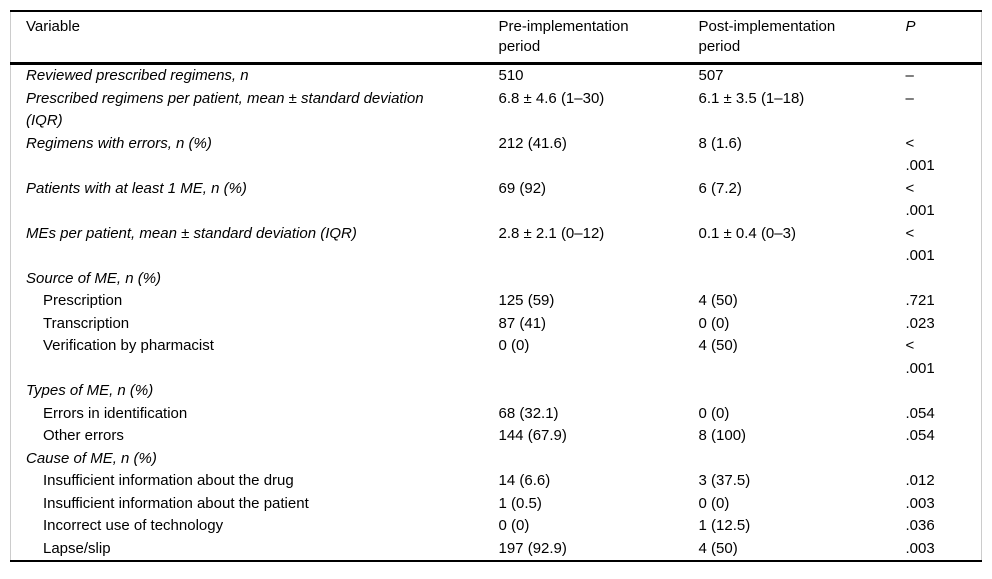 The height and width of the screenshot is (579, 992). What do you see at coordinates (77, 548) in the screenshot?
I see `row-label: Lapse/slip` at bounding box center [77, 548].